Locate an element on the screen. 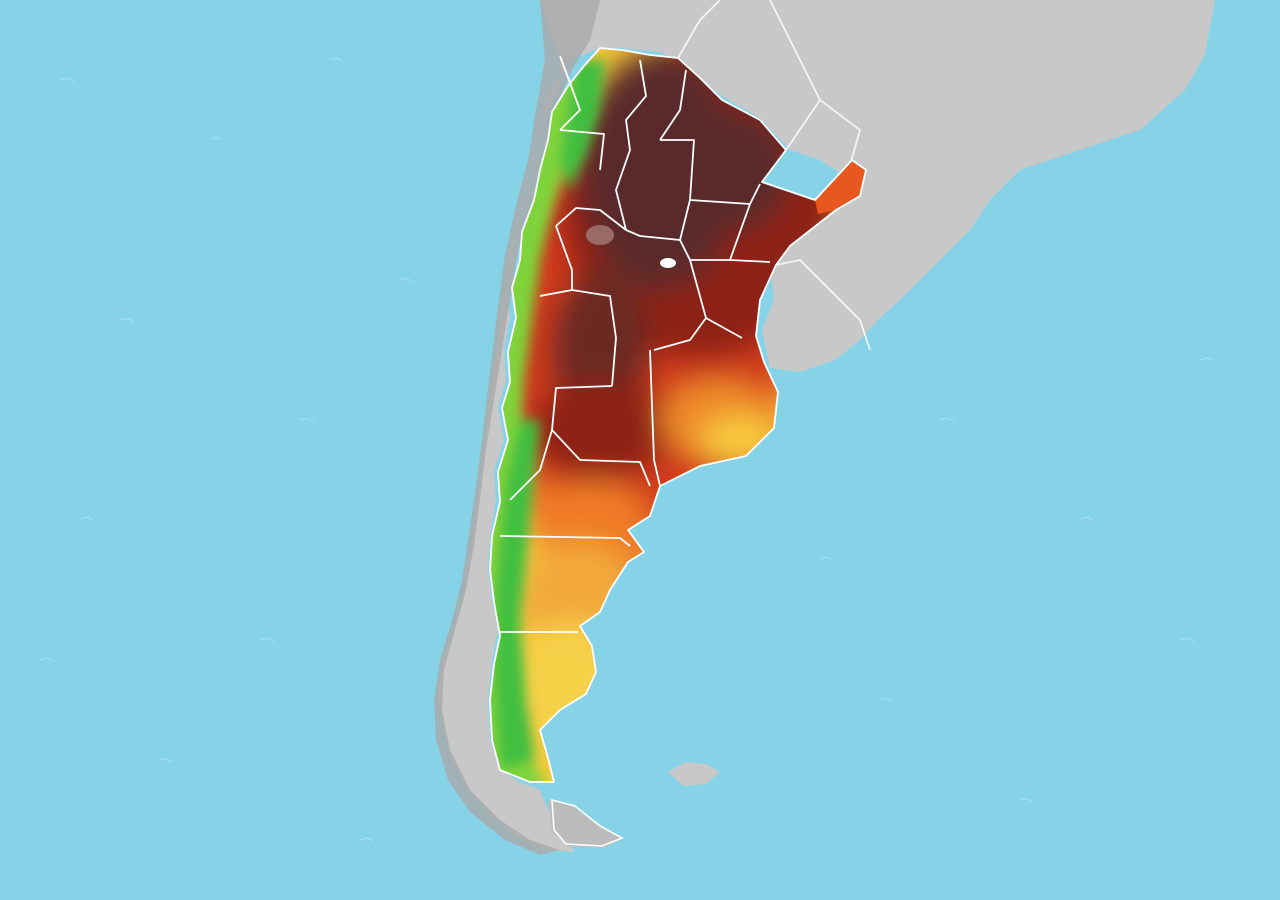 This screenshot has width=1280, height=900. tierra-del-fuego-border is located at coordinates (587, 822).